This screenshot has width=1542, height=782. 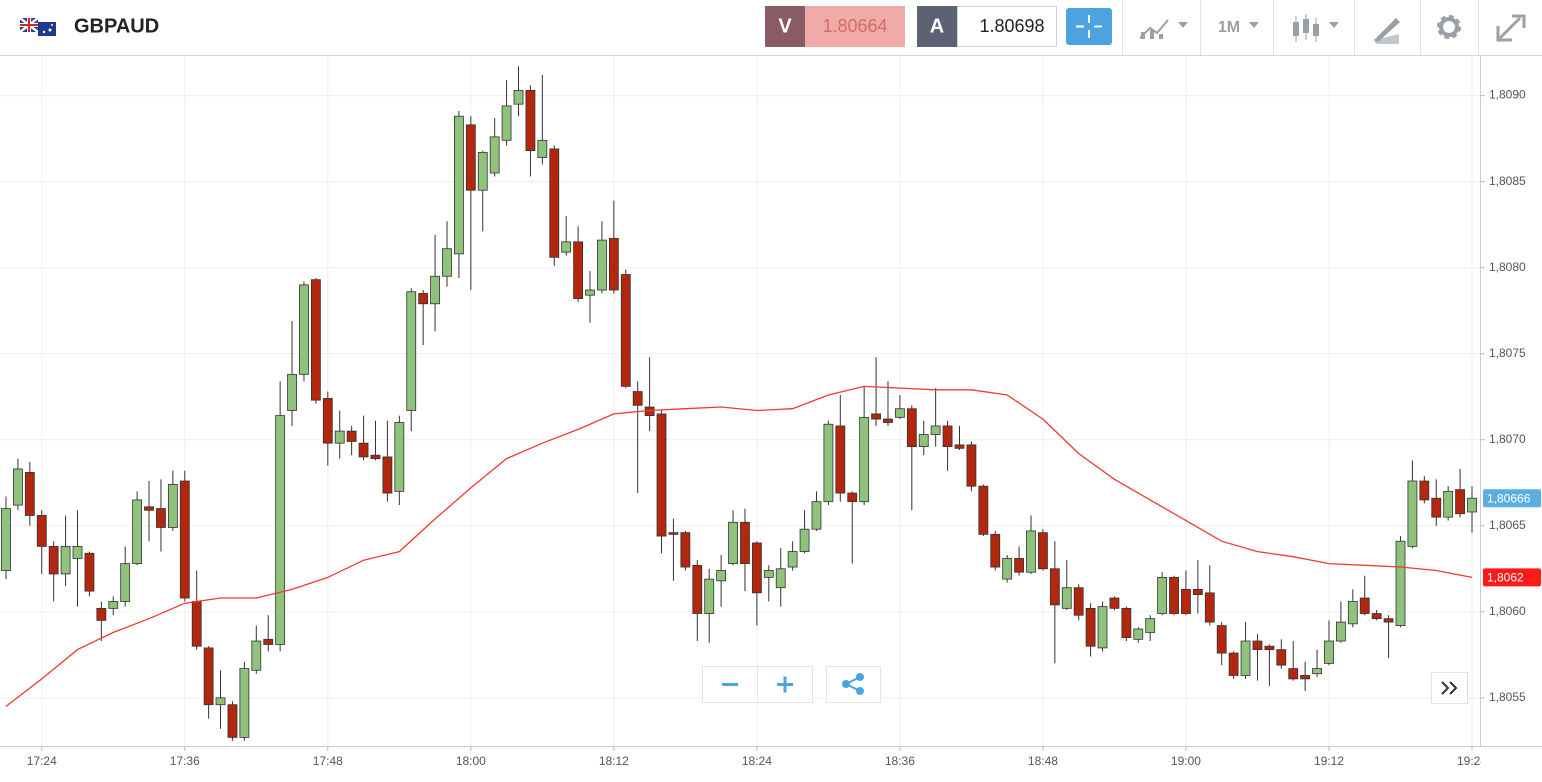 I want to click on sell-label: V, so click(x=785, y=26).